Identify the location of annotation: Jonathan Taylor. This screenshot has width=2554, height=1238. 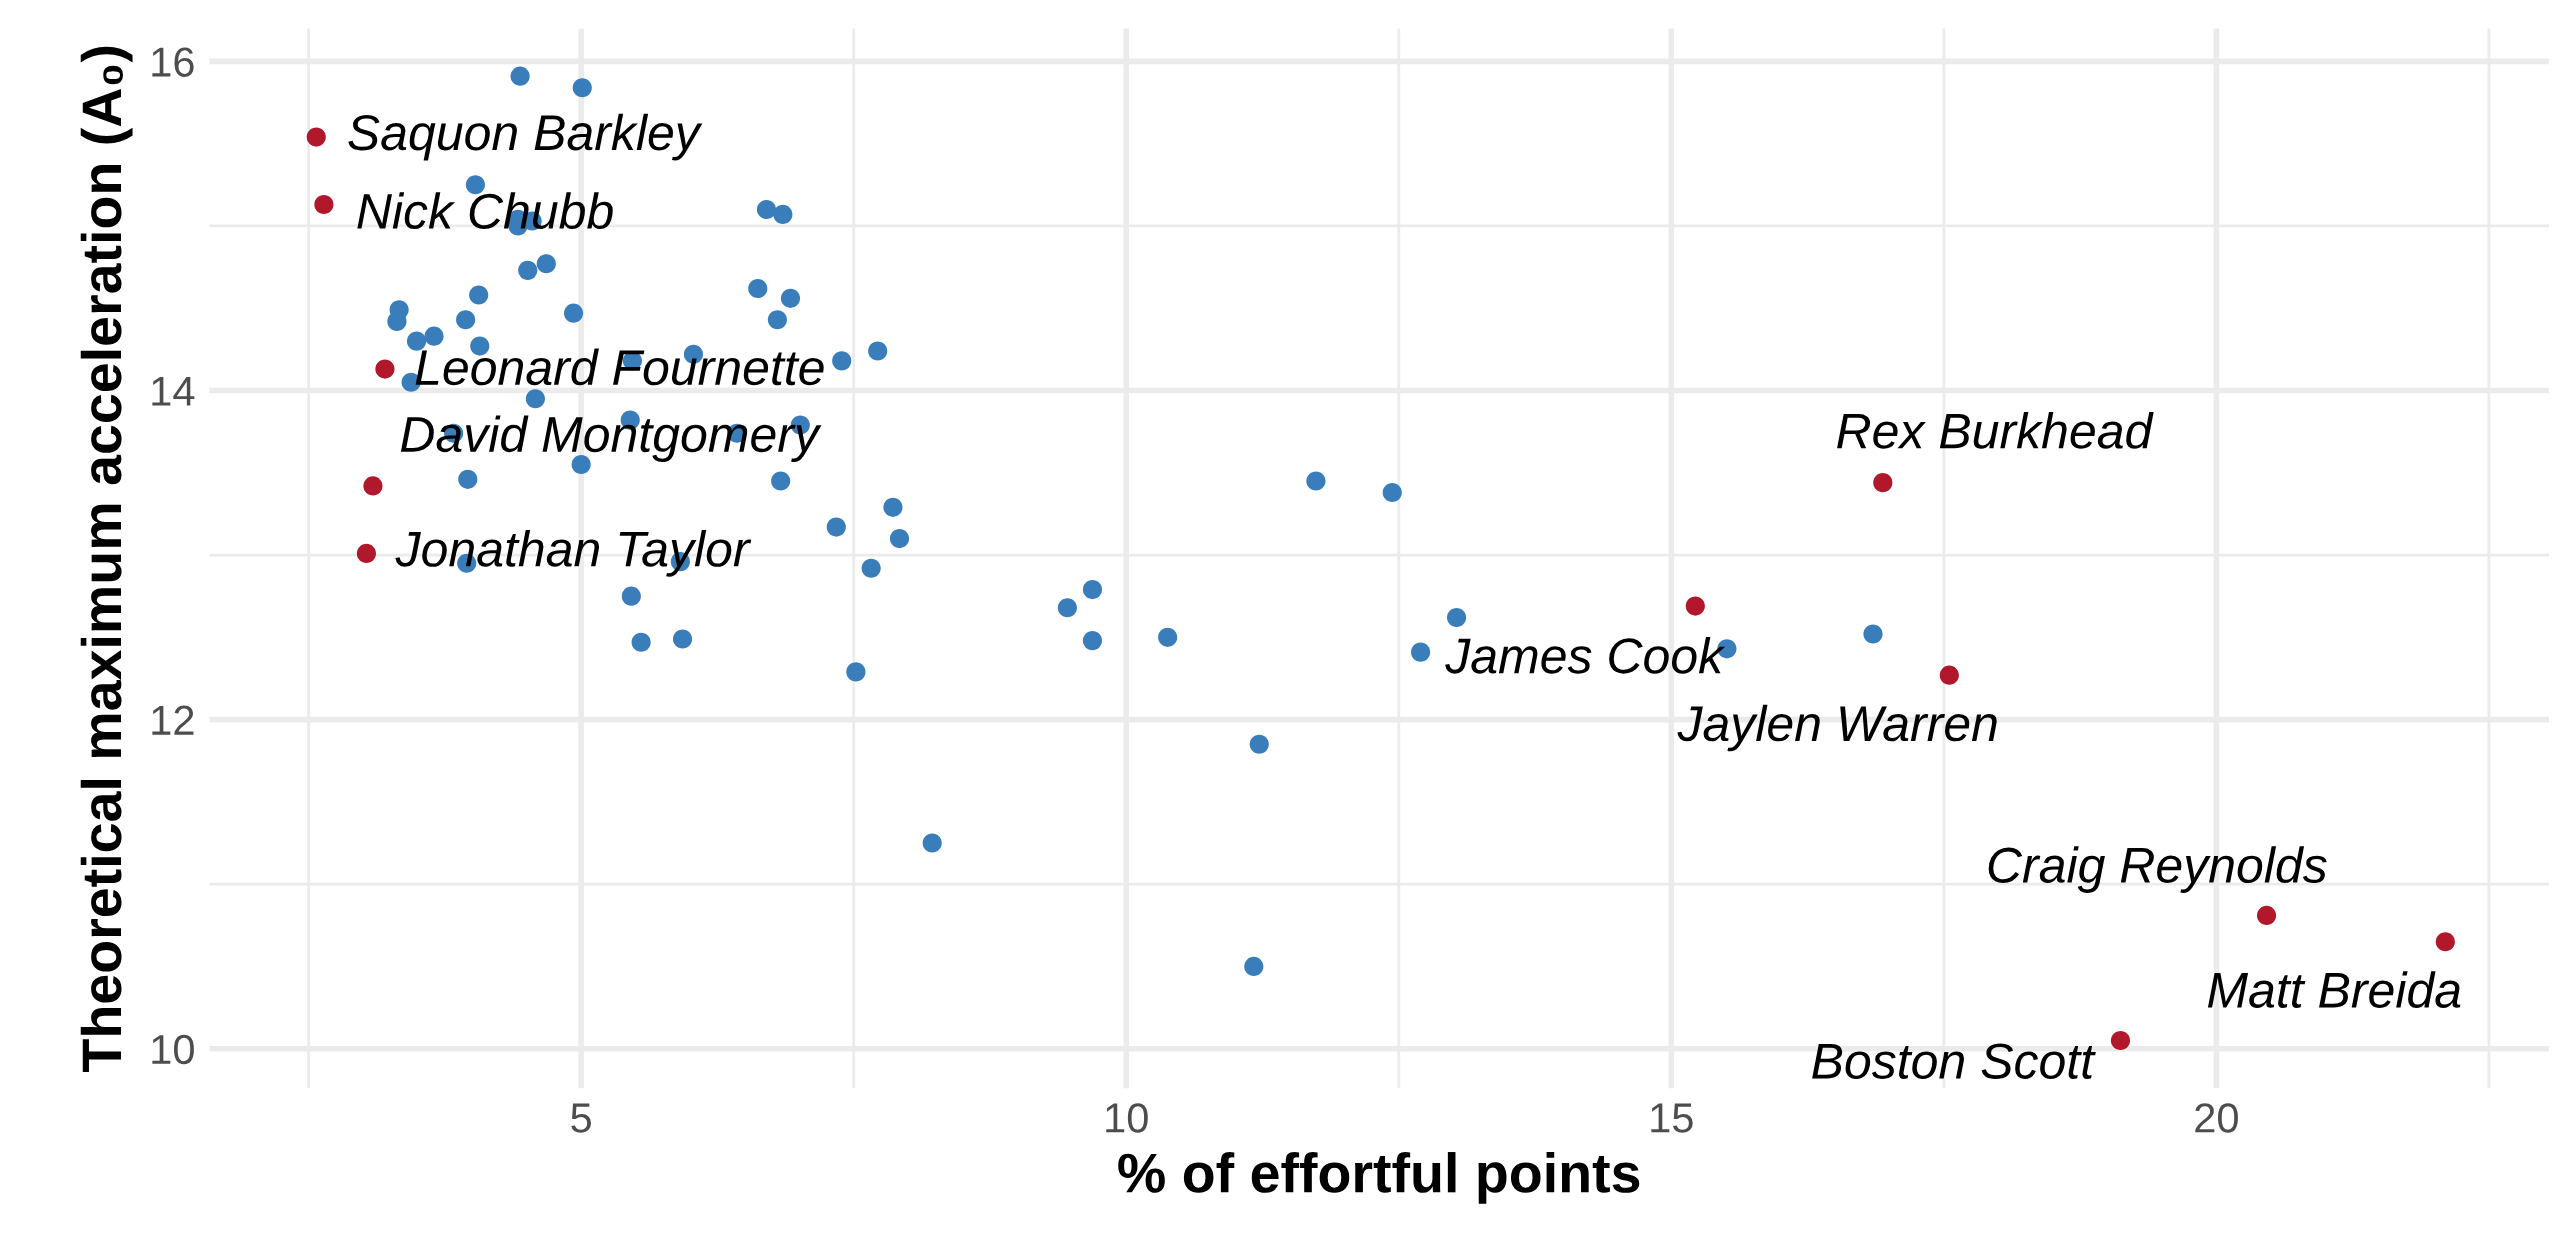
(573, 553).